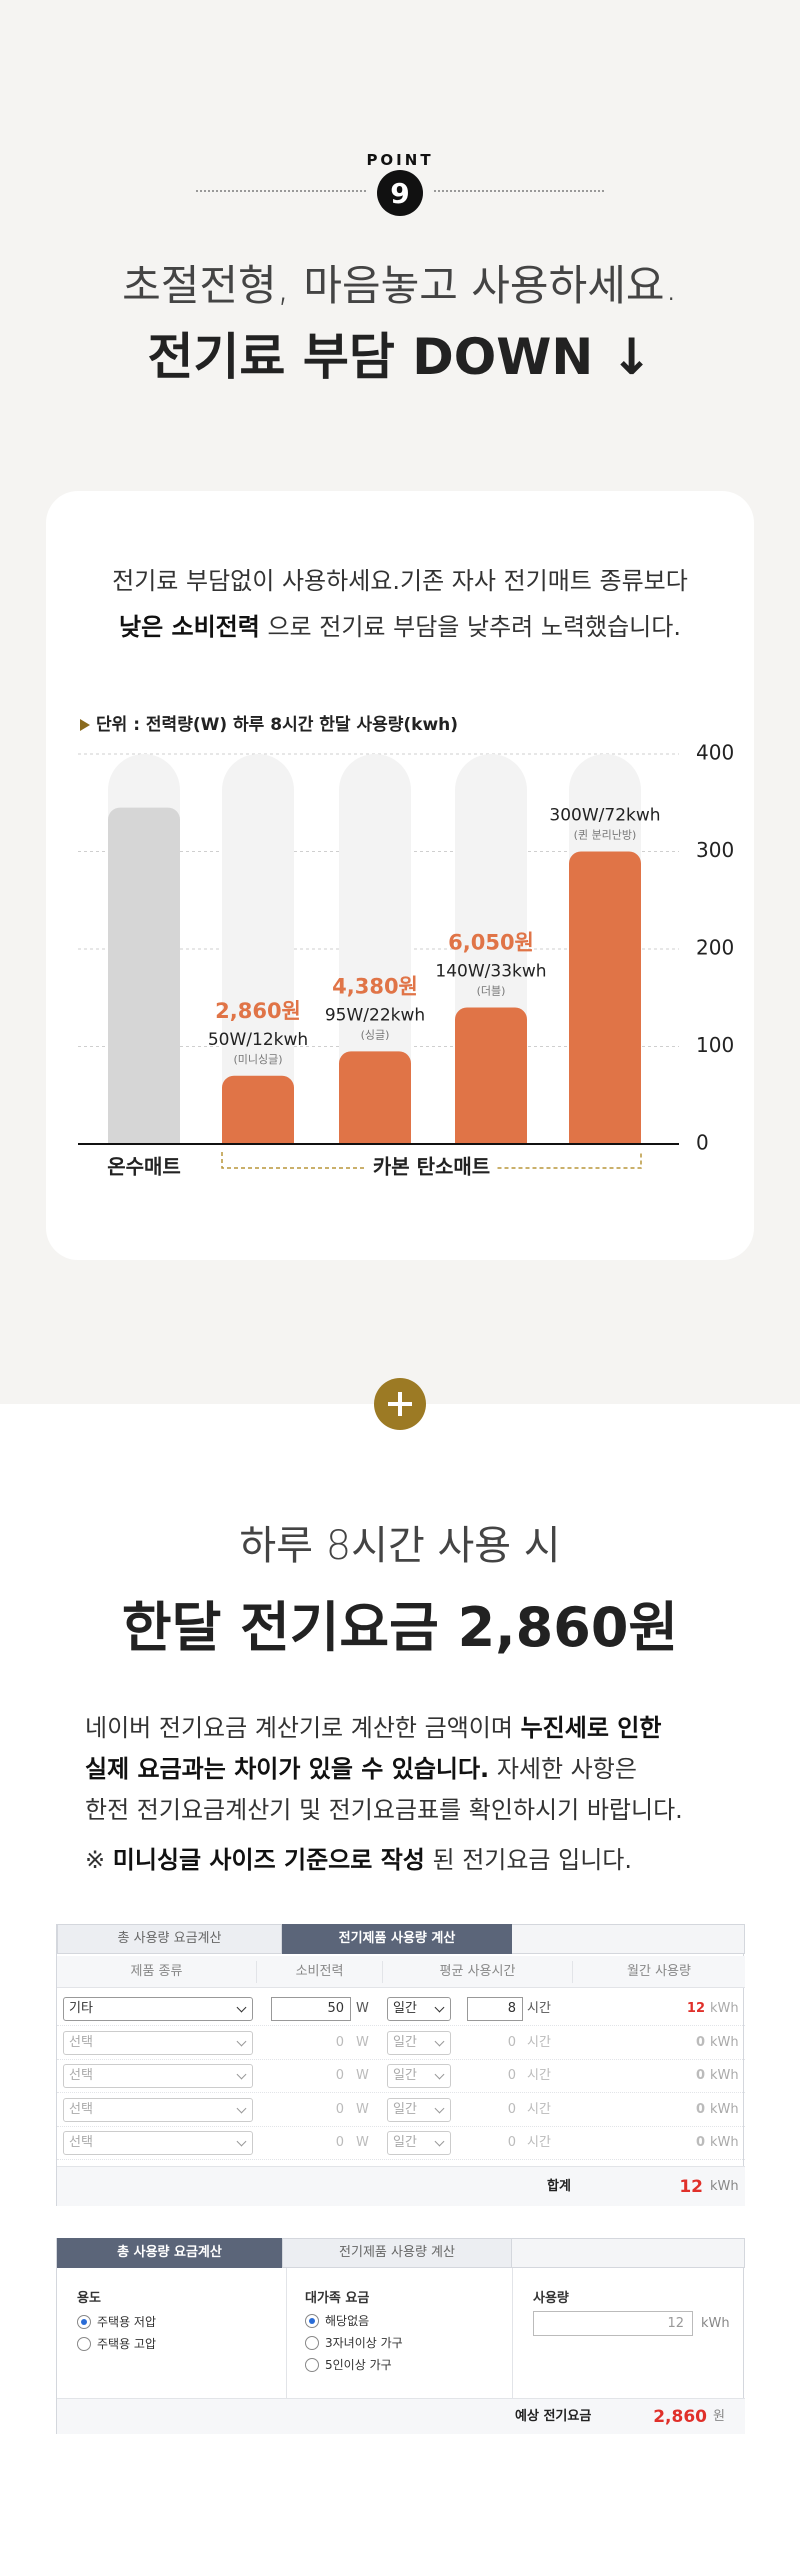 Image resolution: width=800 pixels, height=2565 pixels. Describe the element at coordinates (591, 1728) in the screenshot. I see `bold-text: 누진세로 인한` at that location.